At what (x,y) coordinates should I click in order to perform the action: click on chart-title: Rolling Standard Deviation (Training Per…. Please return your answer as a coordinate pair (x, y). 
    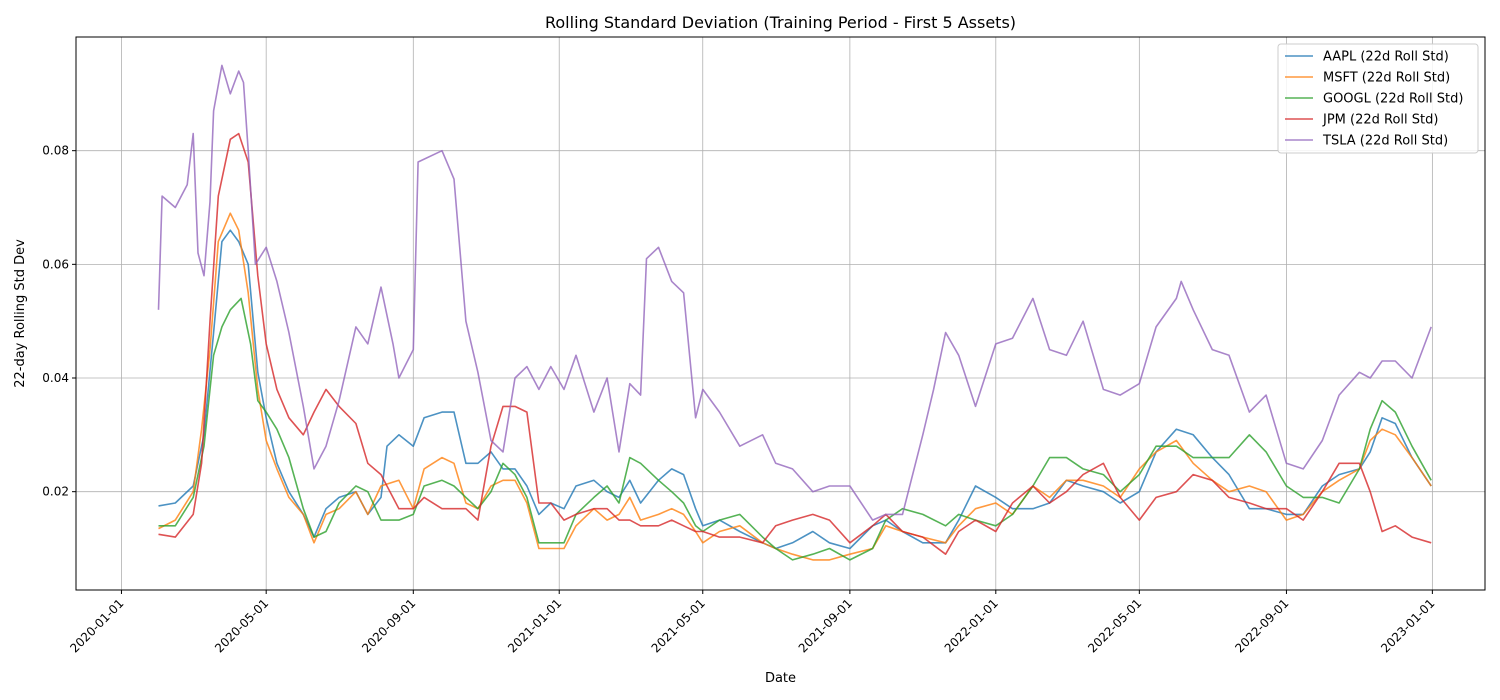
    Looking at the image, I should click on (780, 22).